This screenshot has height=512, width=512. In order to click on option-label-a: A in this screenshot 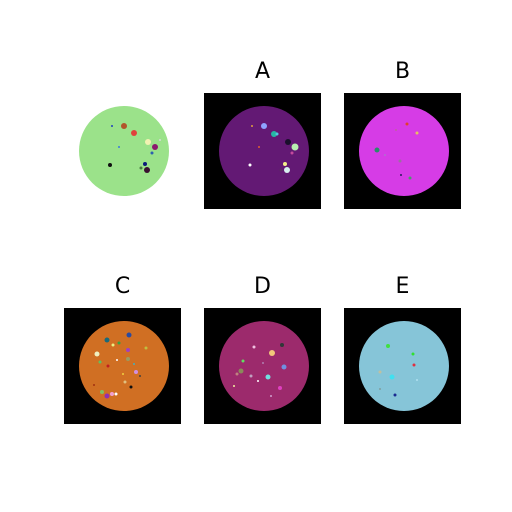, I will do `click(262, 71)`.